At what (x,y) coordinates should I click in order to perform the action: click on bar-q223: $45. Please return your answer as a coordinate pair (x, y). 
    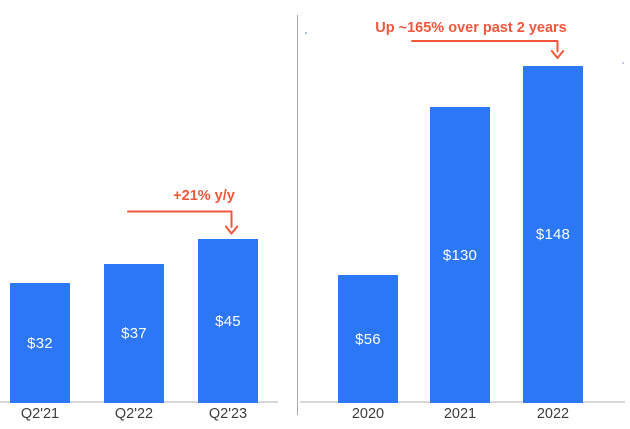
    Looking at the image, I should click on (228, 321).